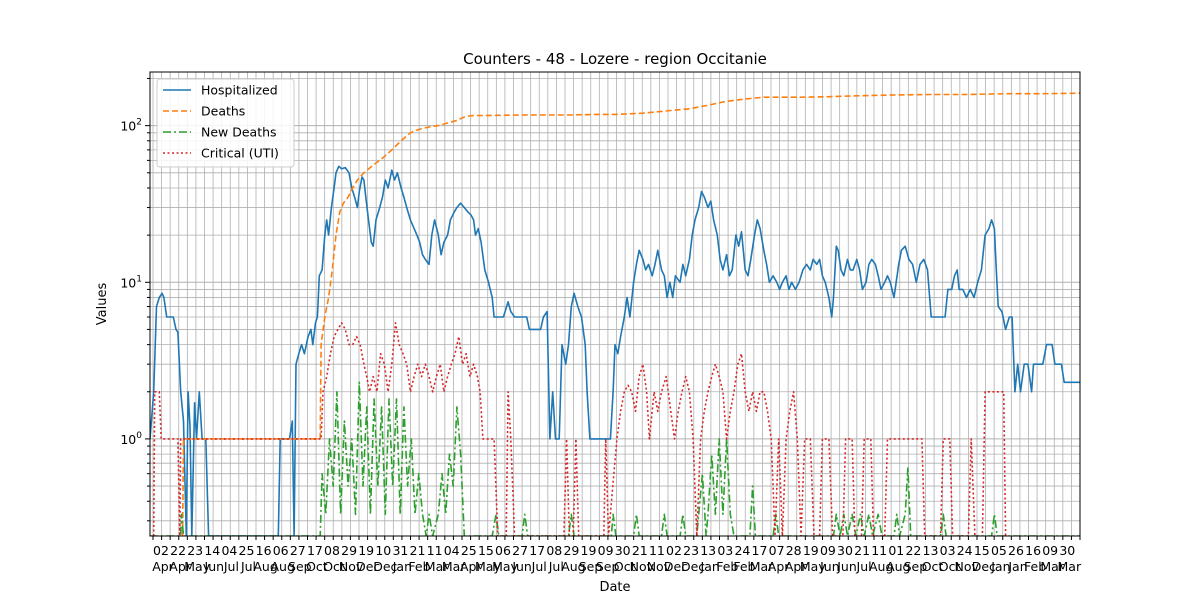  What do you see at coordinates (862, 550) in the screenshot?
I see `x-tick-day-label: 21` at bounding box center [862, 550].